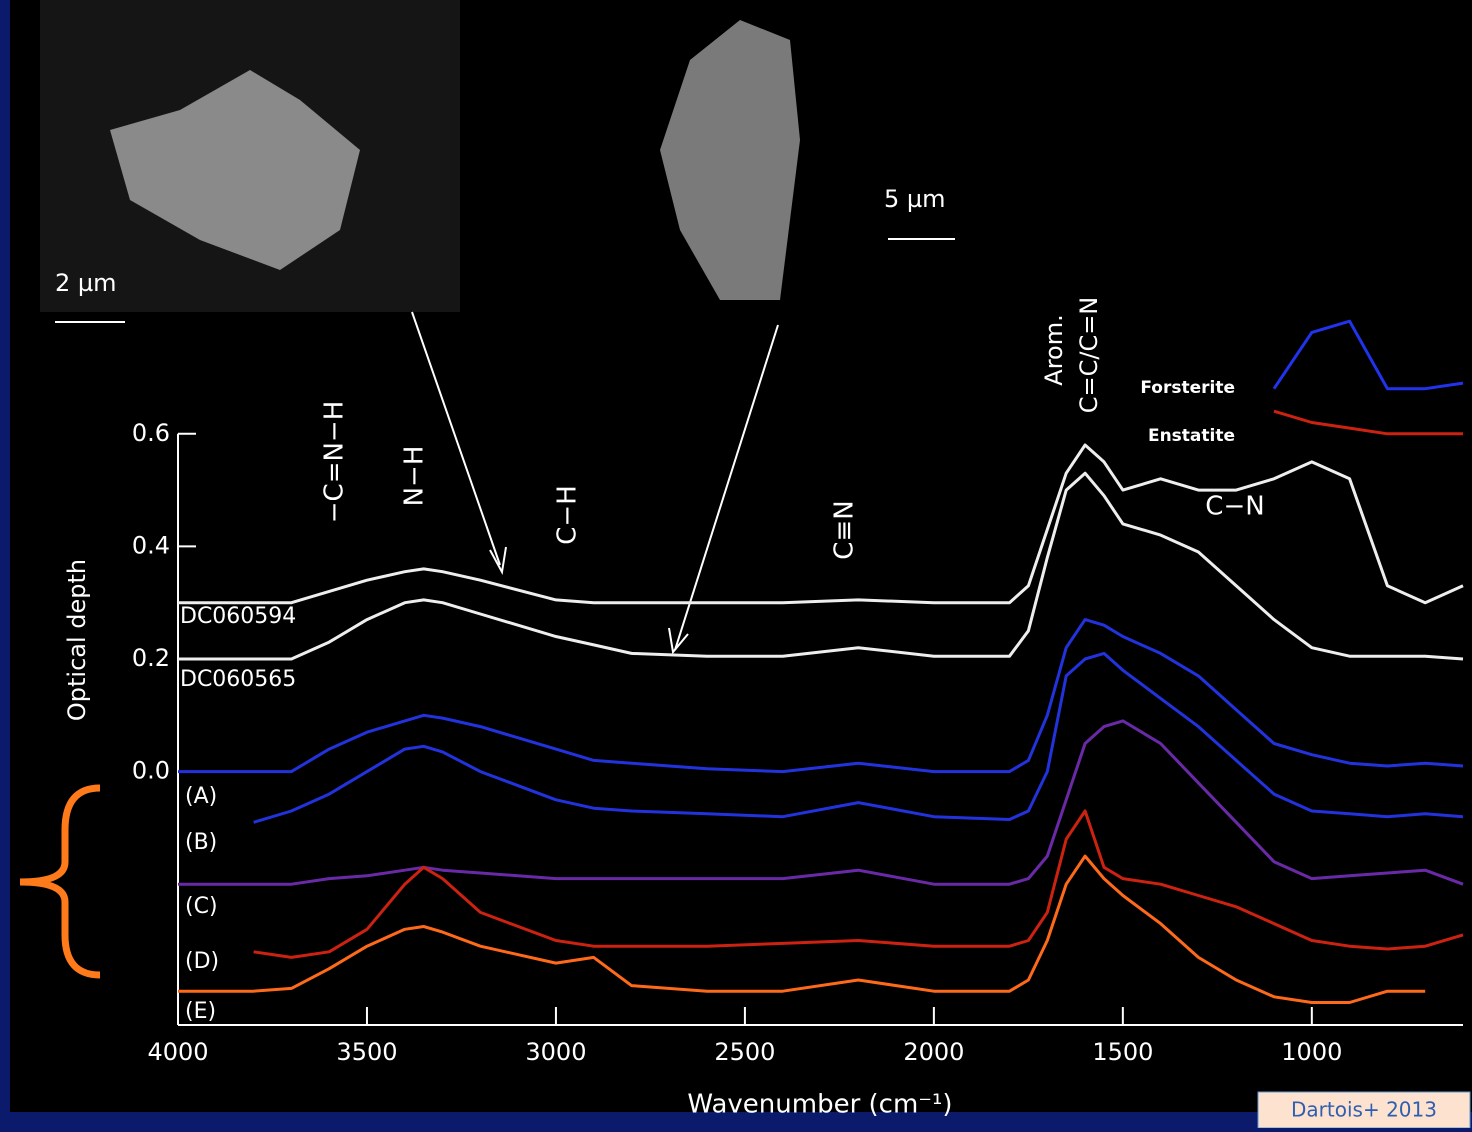  I want to click on band-label: C−H, so click(568, 515).